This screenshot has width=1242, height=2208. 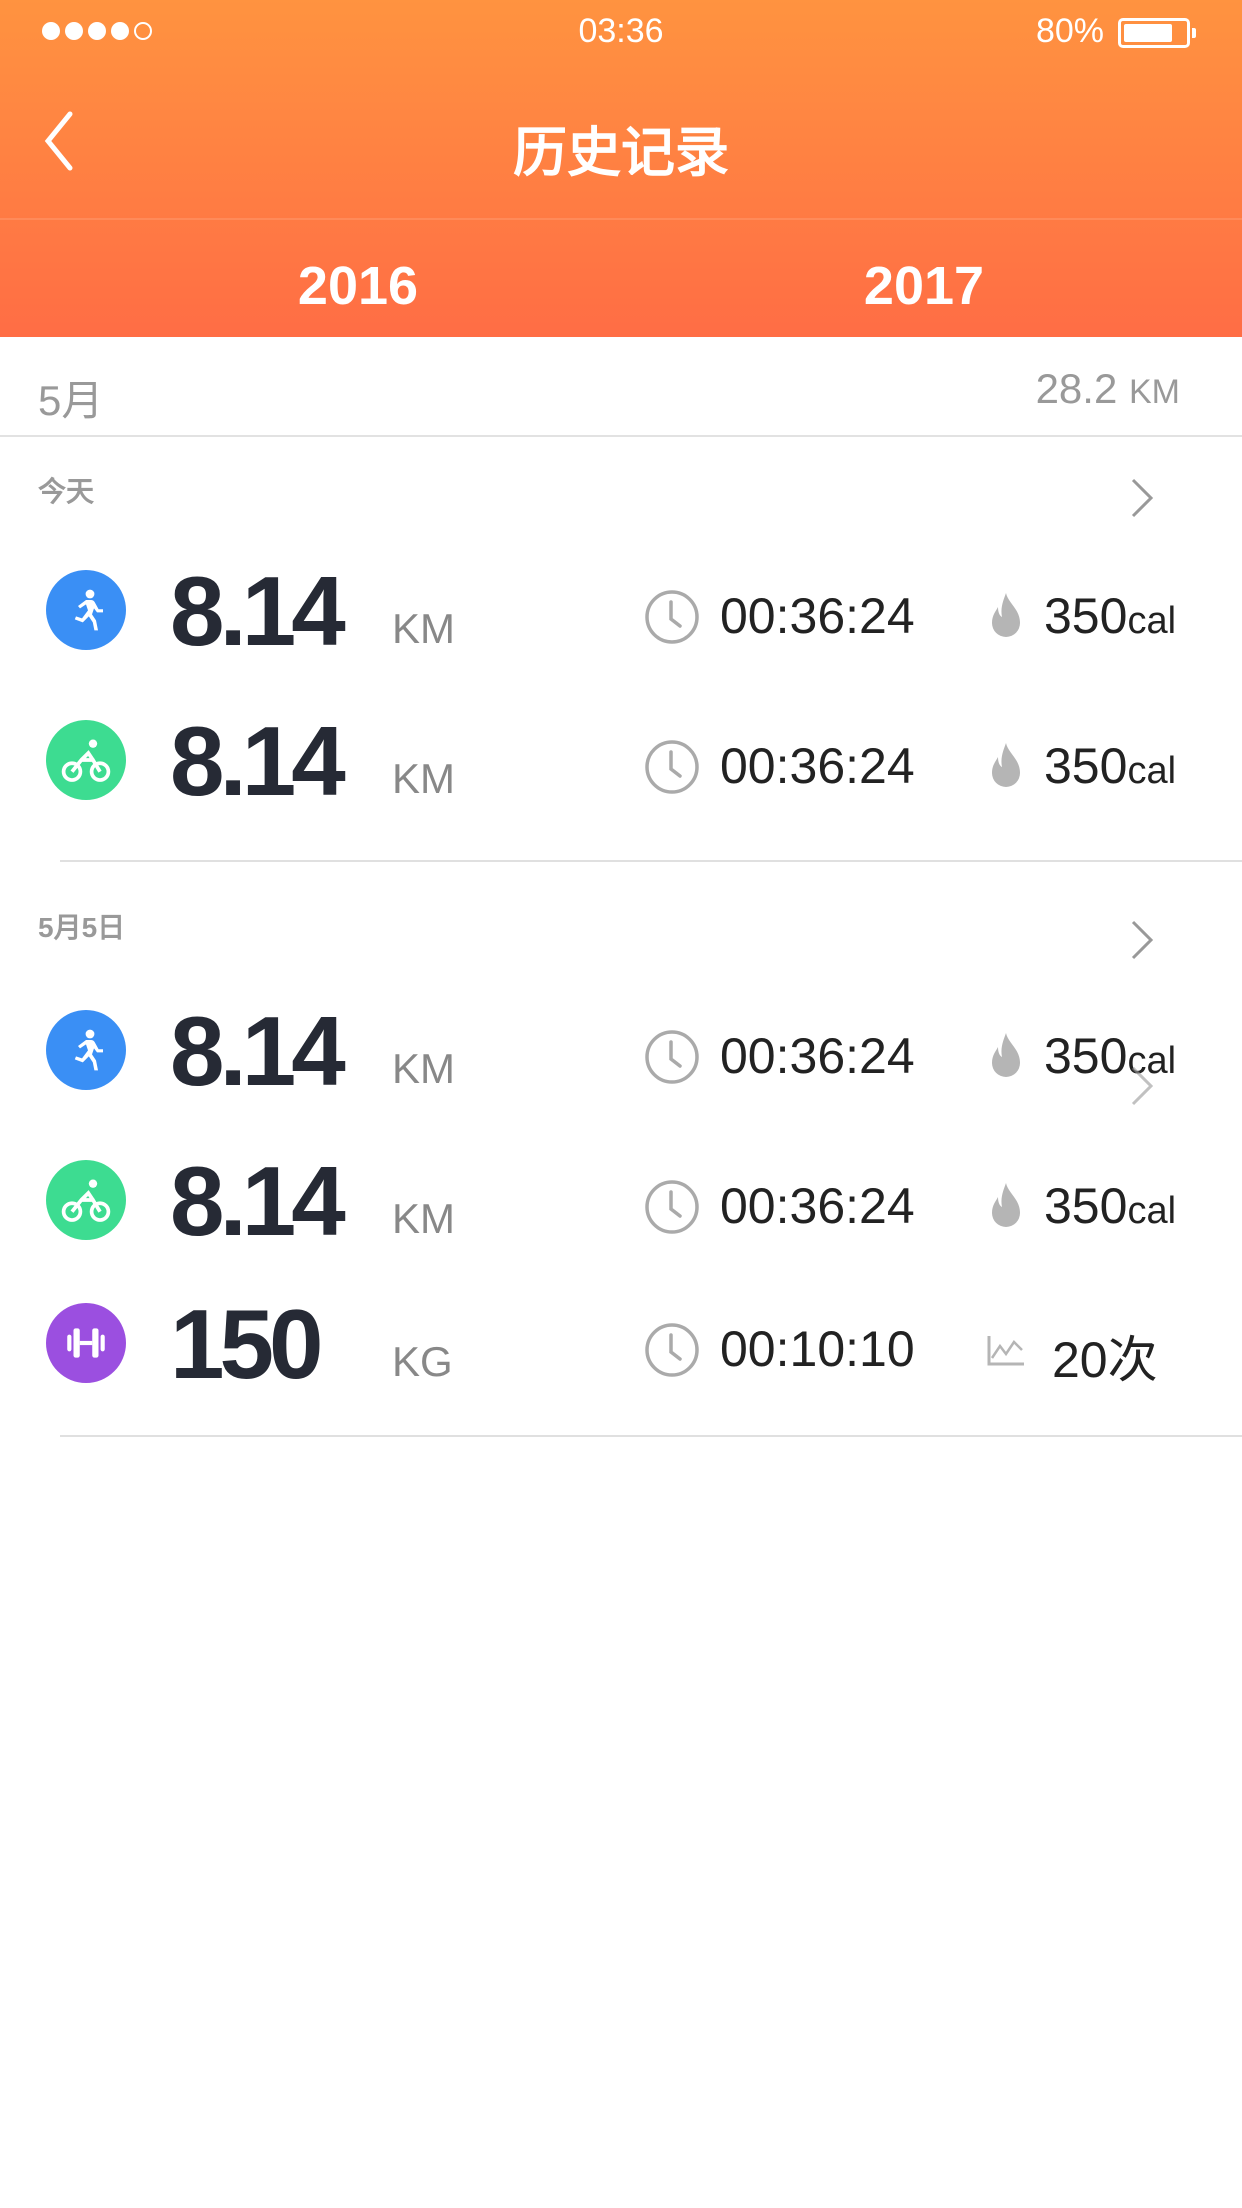 What do you see at coordinates (1105, 1360) in the screenshot?
I see `extra-value: 20次` at bounding box center [1105, 1360].